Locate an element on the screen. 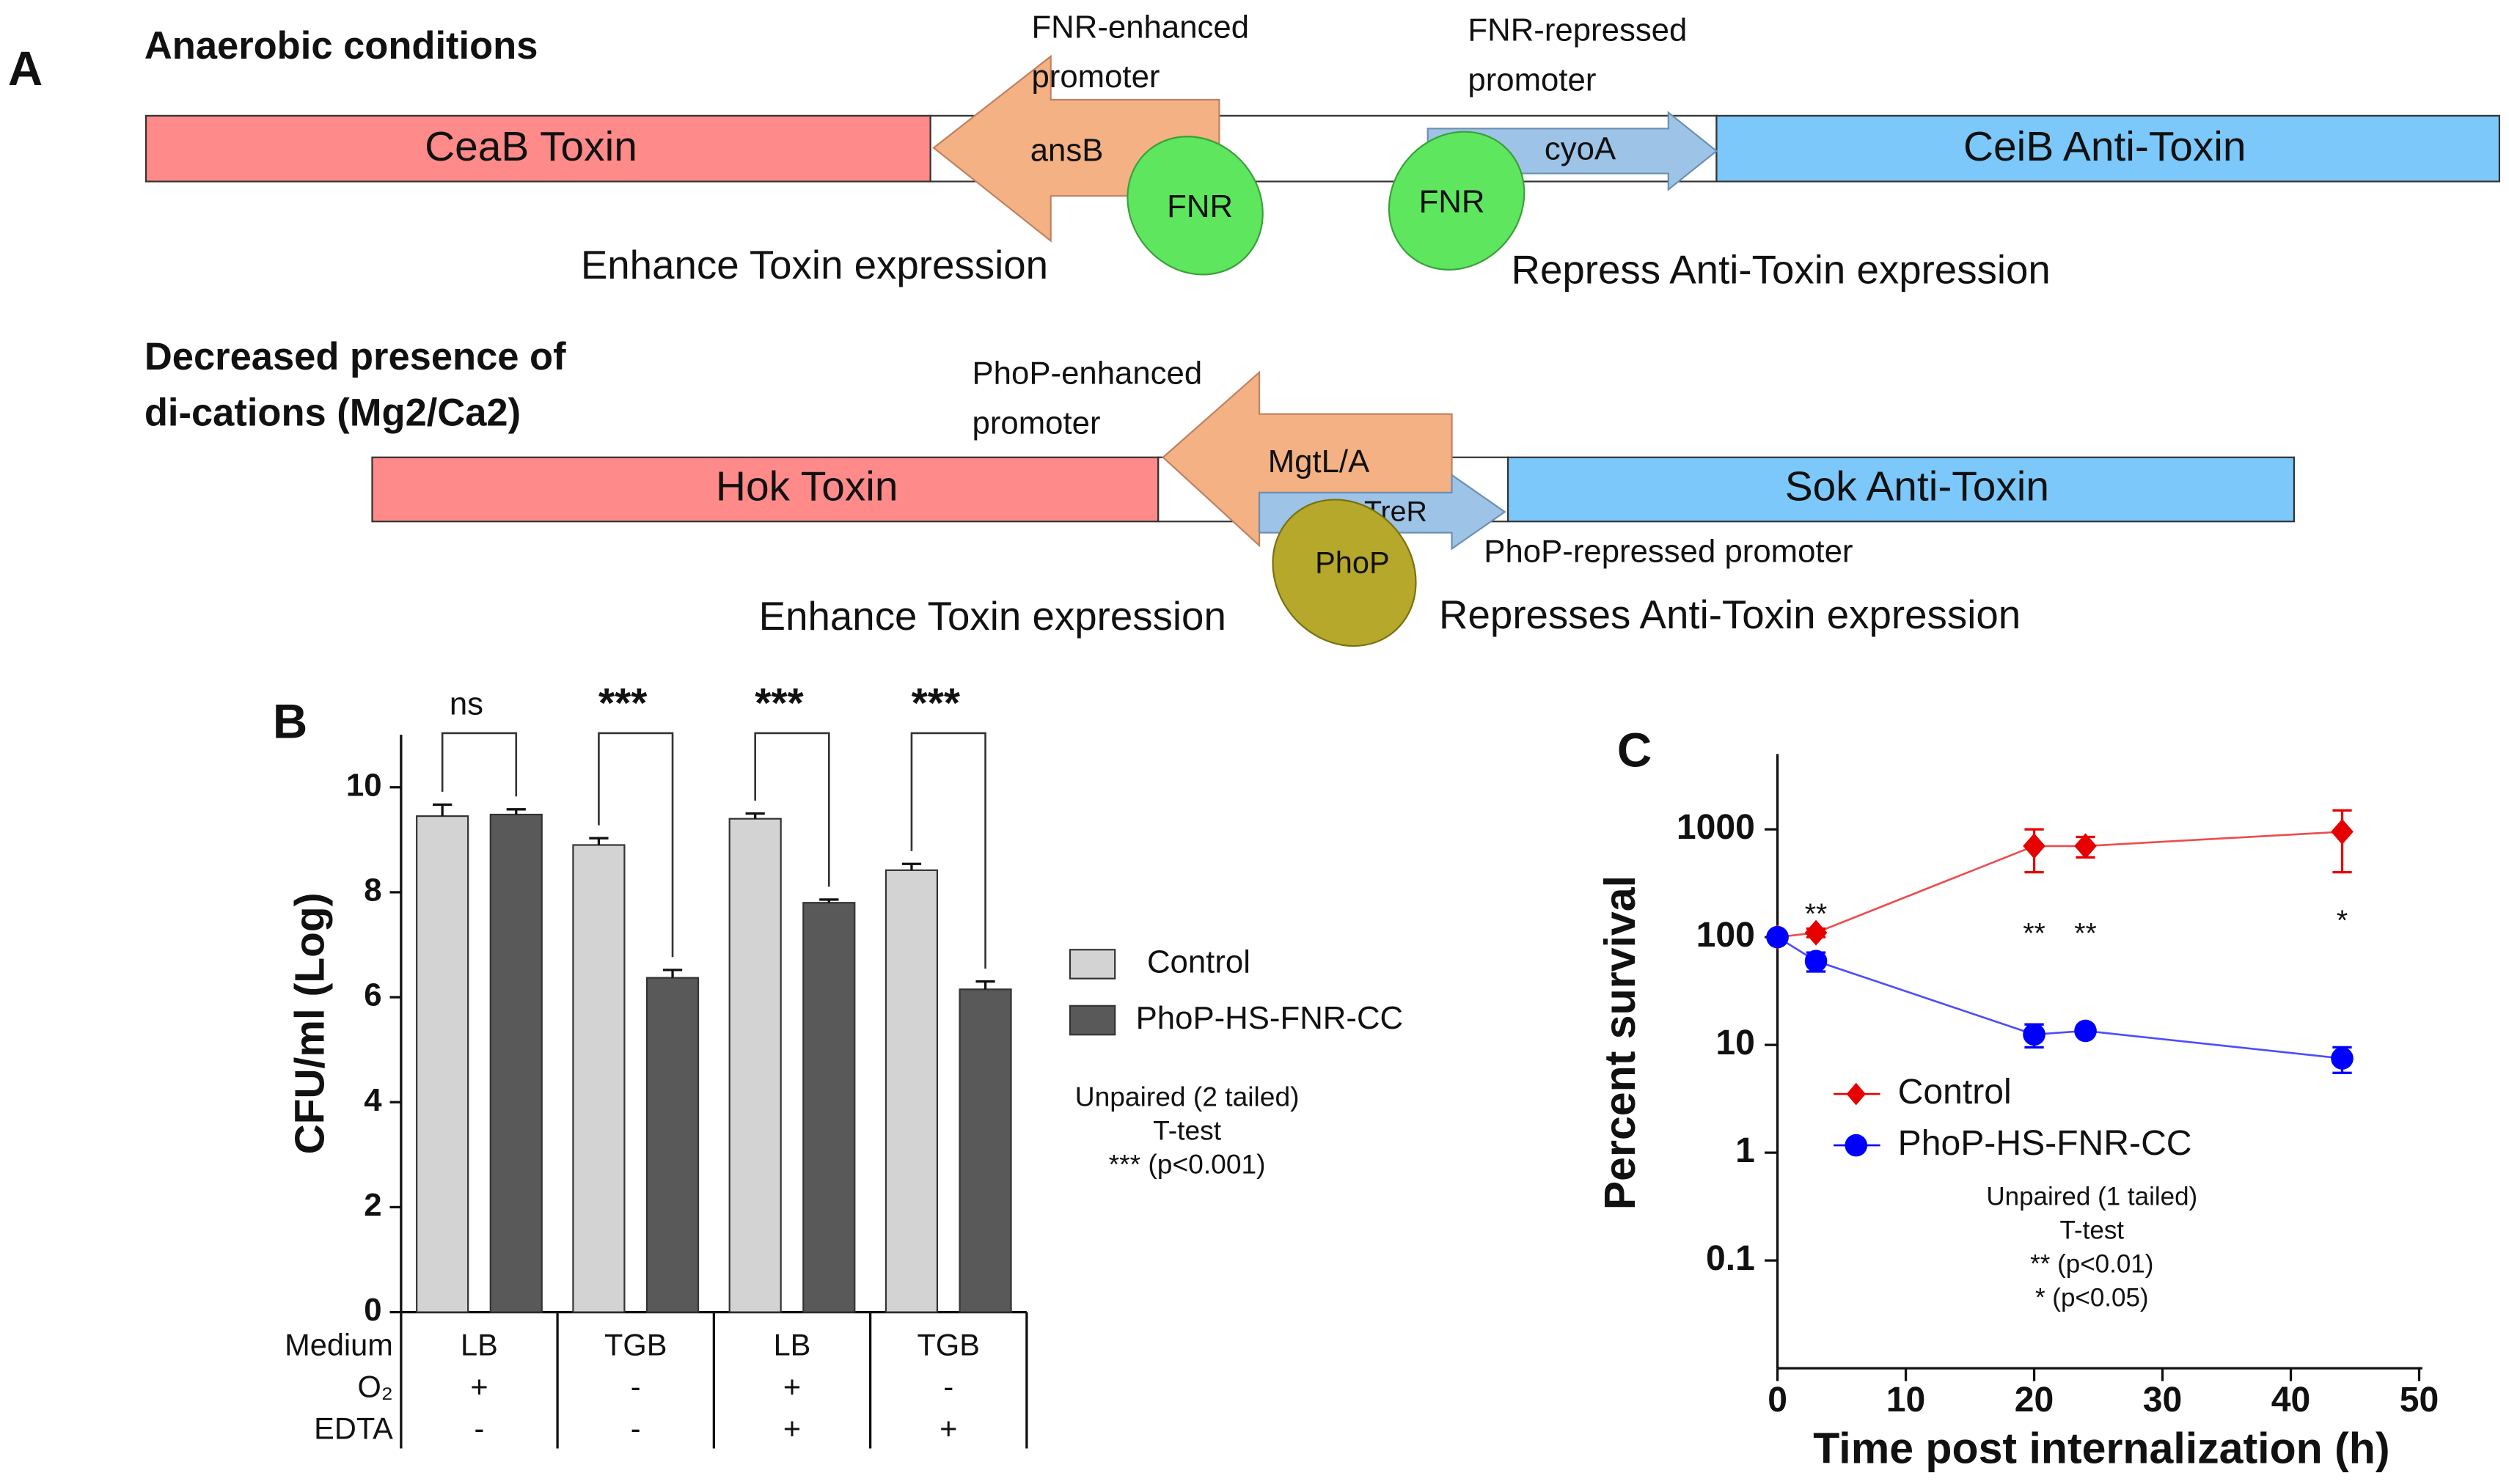  regulator-label: PhoP is located at coordinates (1352, 562).